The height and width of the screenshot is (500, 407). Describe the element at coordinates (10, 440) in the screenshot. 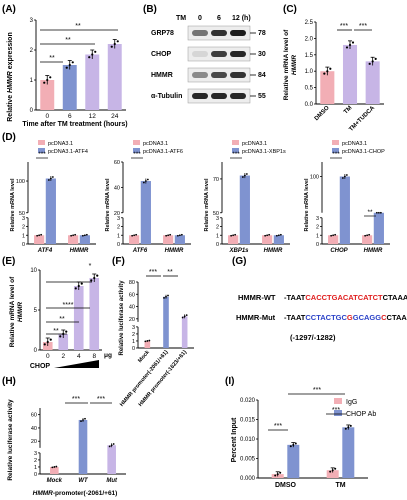

I see `panel-h-ylabel: Relative luciferase activity` at that location.